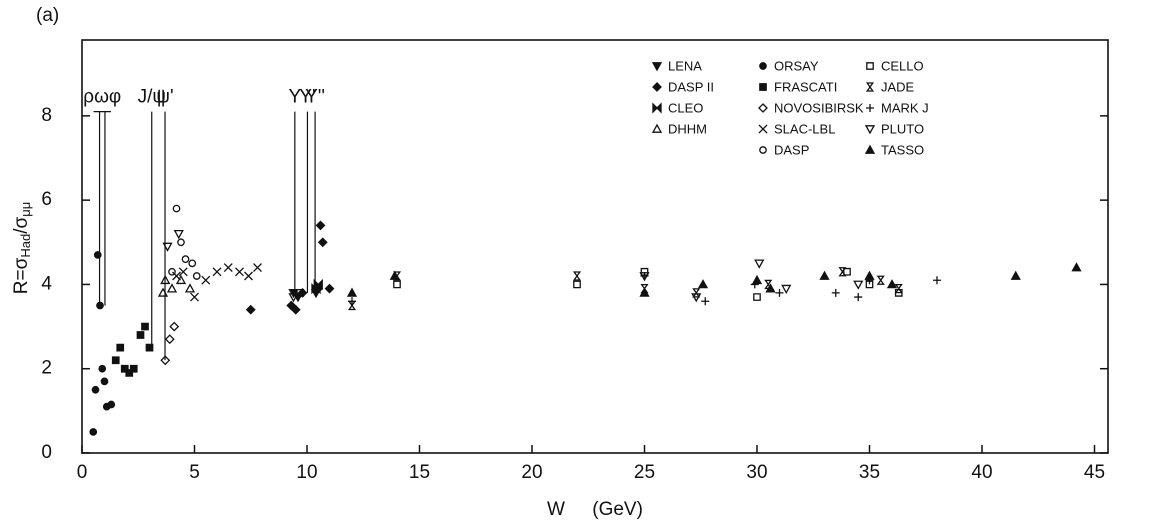  Describe the element at coordinates (819, 107) in the screenshot. I see `legend-label: NOVOSIBIRSK` at that location.